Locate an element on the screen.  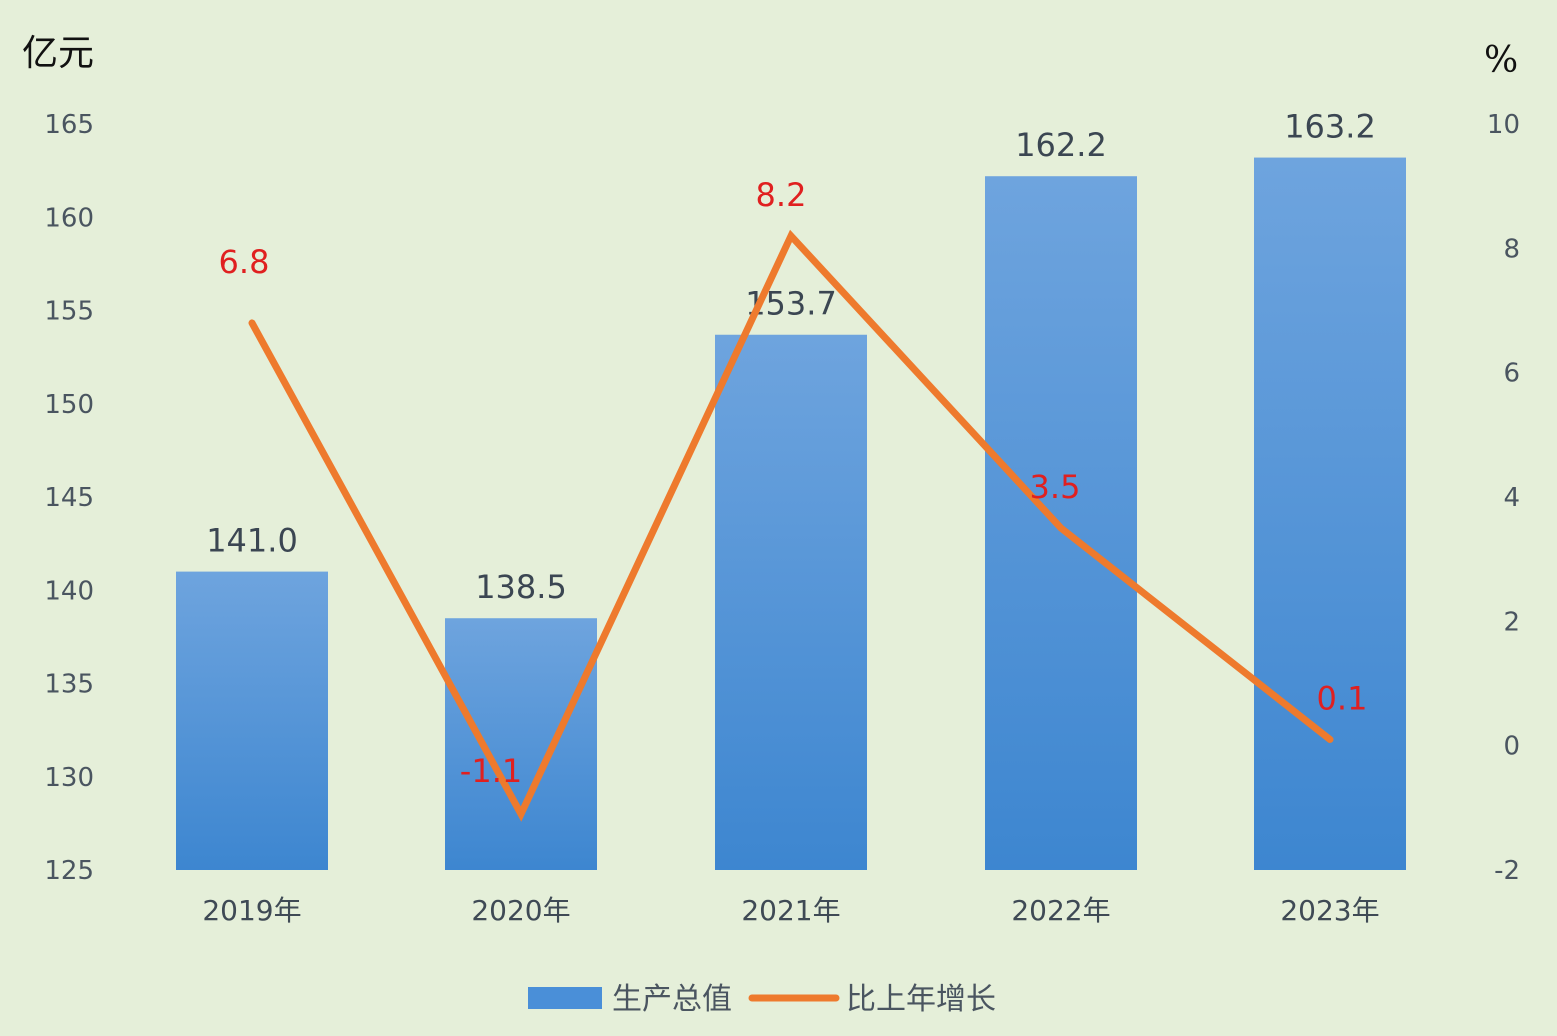
category-label: 2021年 is located at coordinates (790, 910).